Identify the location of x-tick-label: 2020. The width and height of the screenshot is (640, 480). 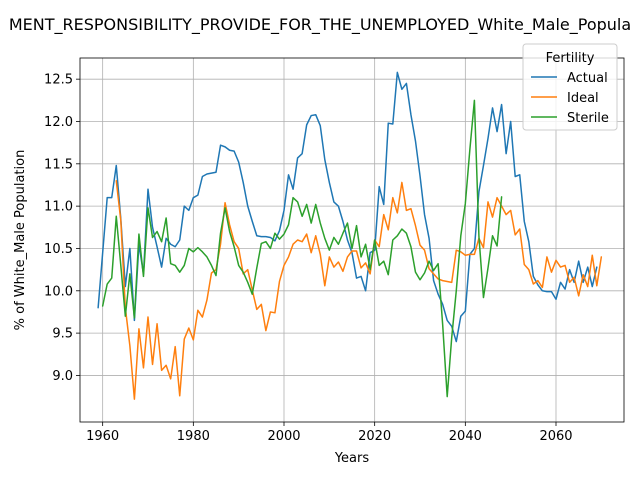
(374, 436).